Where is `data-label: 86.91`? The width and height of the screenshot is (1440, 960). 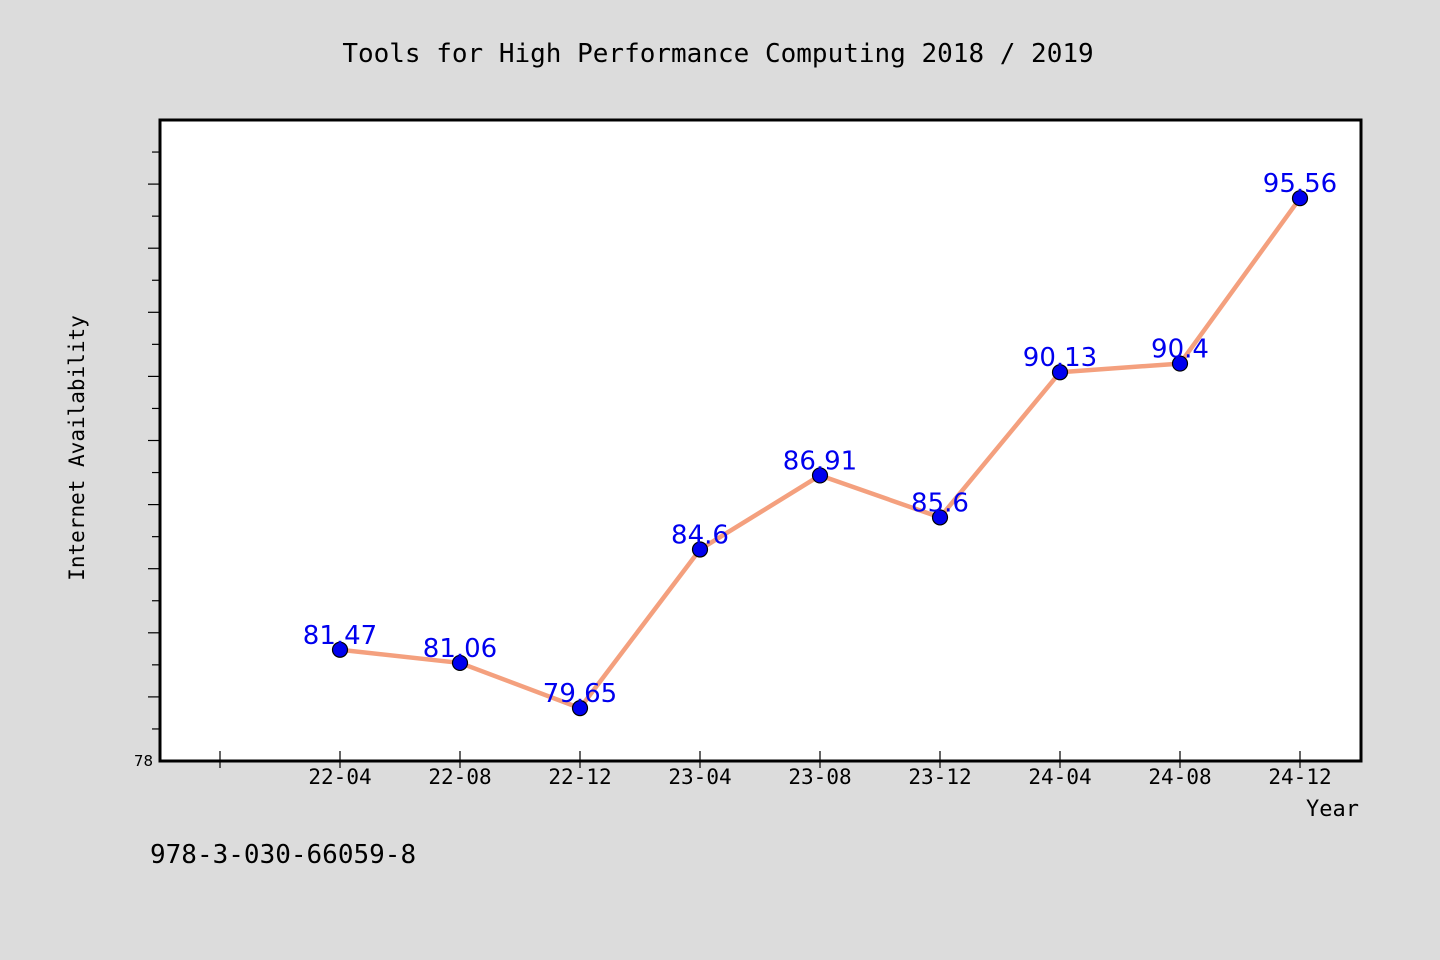
data-label: 86.91 is located at coordinates (820, 461).